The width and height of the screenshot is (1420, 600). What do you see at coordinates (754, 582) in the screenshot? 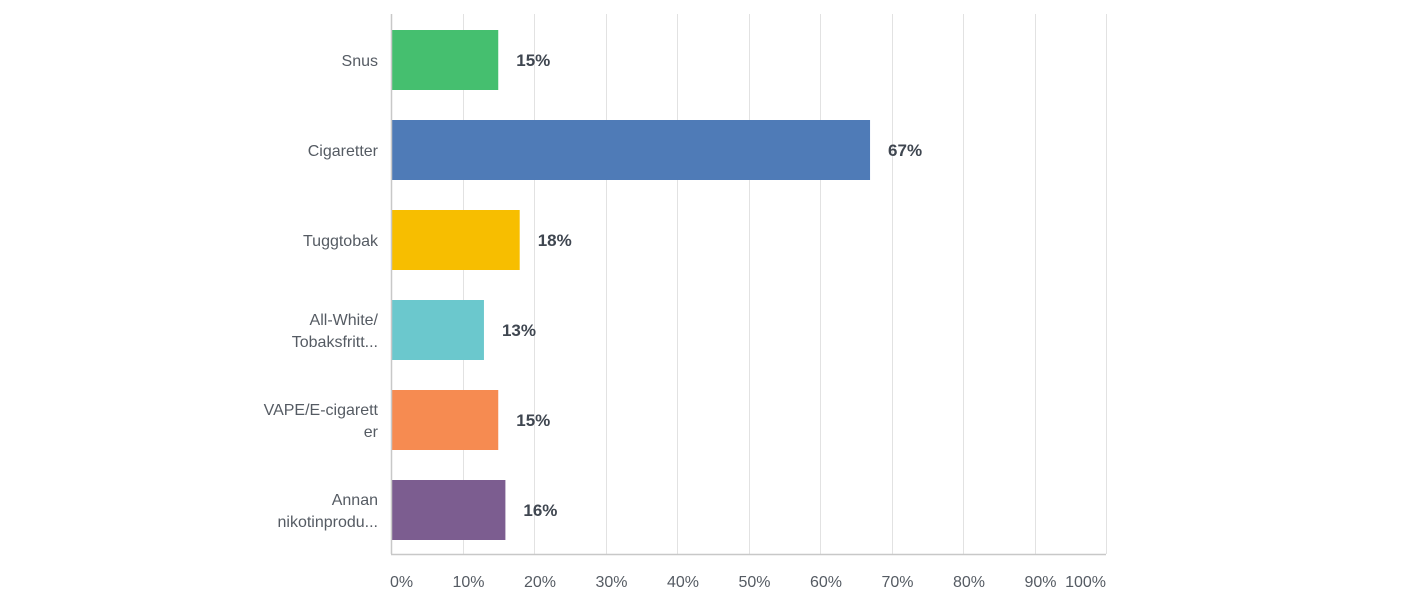
I see `x-tick-label-50: 50%` at bounding box center [754, 582].